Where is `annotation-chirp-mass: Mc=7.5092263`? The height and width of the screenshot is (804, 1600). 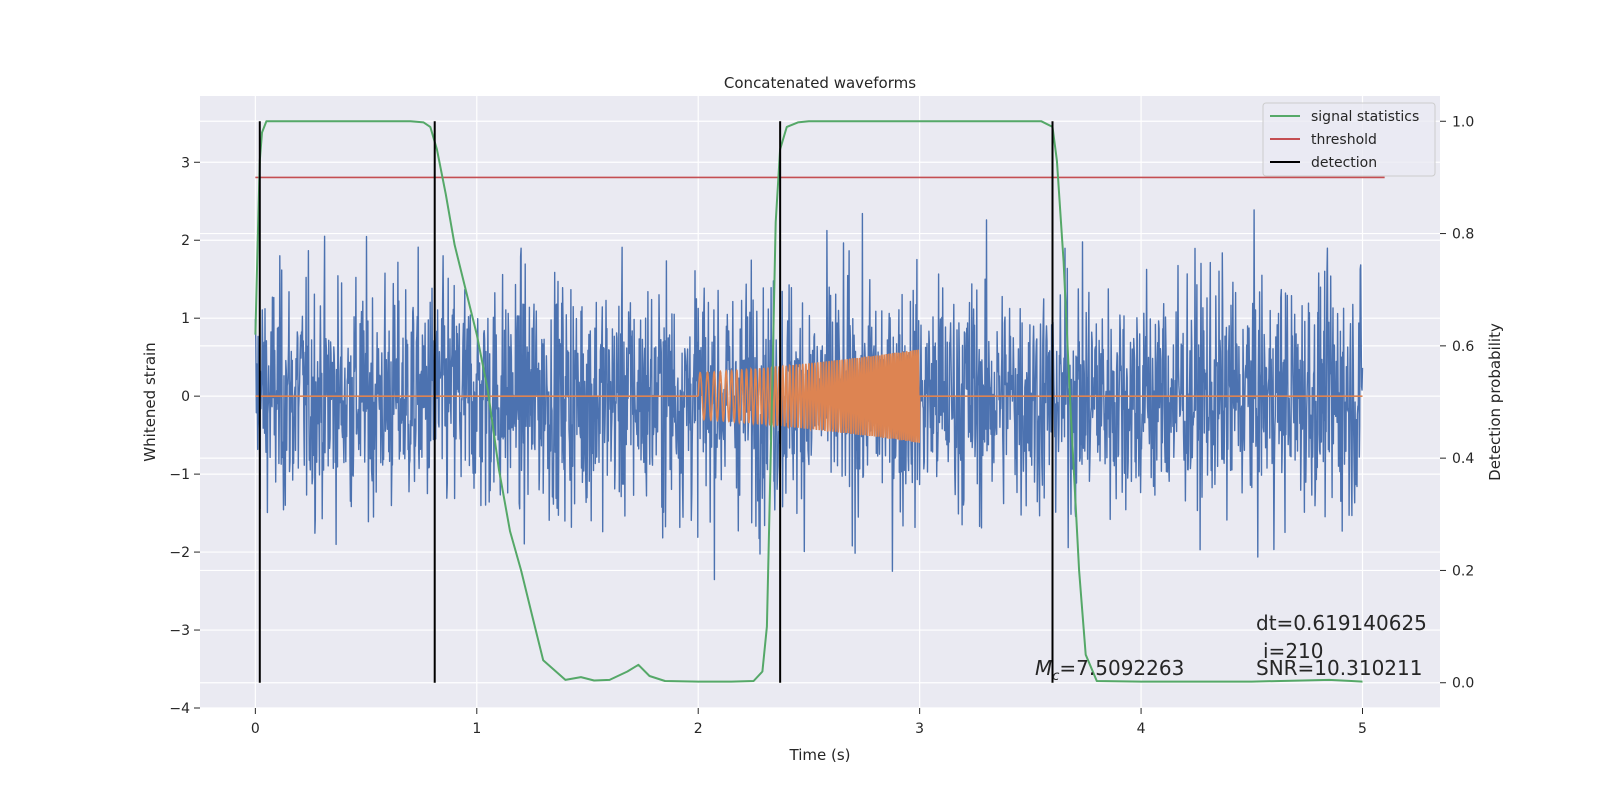 annotation-chirp-mass: Mc=7.5092263 is located at coordinates (1109, 670).